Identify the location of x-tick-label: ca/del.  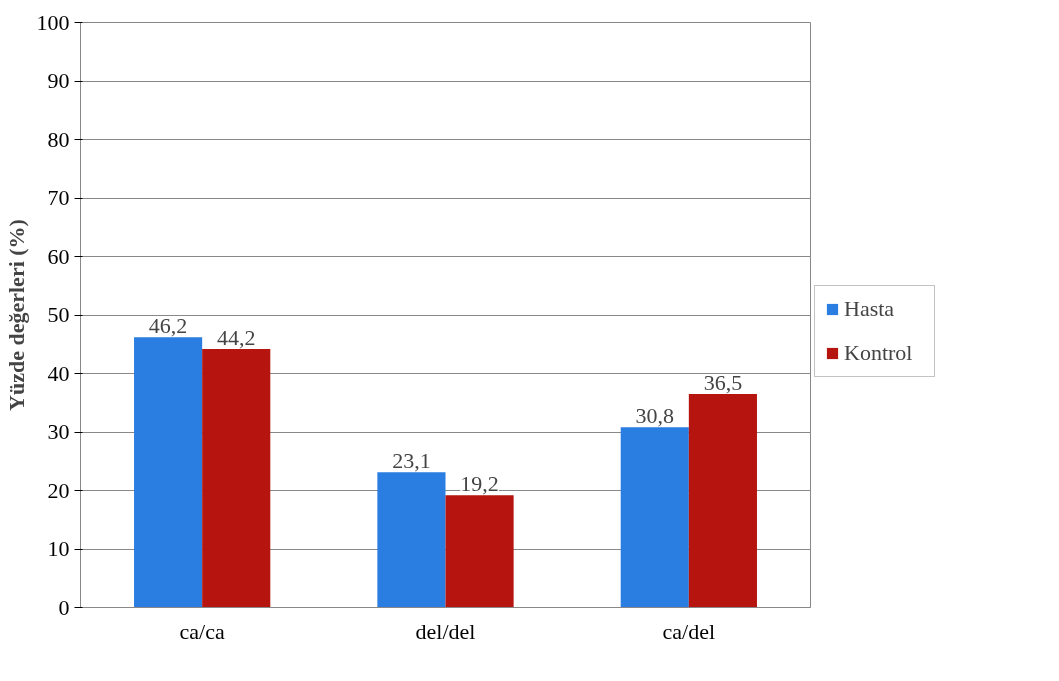
(689, 631).